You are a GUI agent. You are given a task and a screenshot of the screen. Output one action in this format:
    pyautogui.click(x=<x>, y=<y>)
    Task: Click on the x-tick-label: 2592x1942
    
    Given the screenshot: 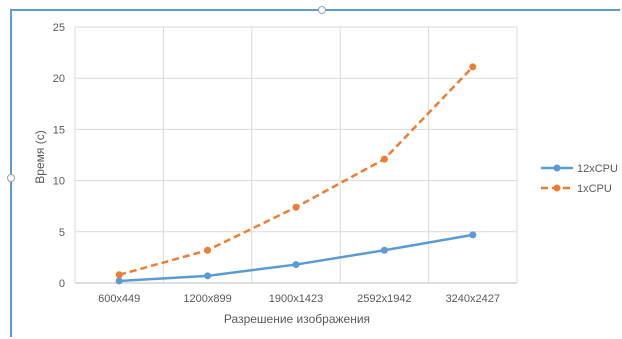 What is the action you would take?
    pyautogui.click(x=384, y=299)
    